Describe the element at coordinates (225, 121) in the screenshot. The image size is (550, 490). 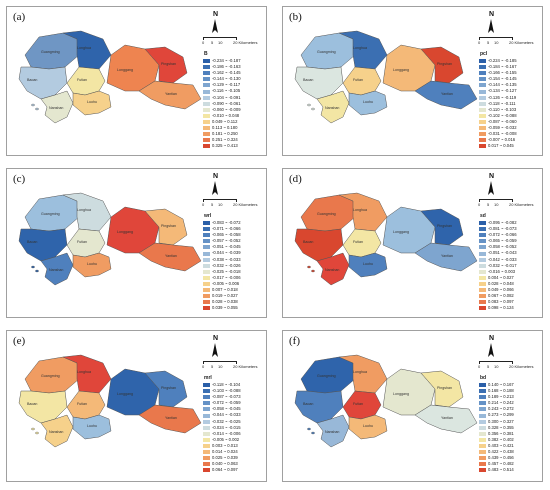
I see `legend-range: 0.049 ~ 0.112` at that location.